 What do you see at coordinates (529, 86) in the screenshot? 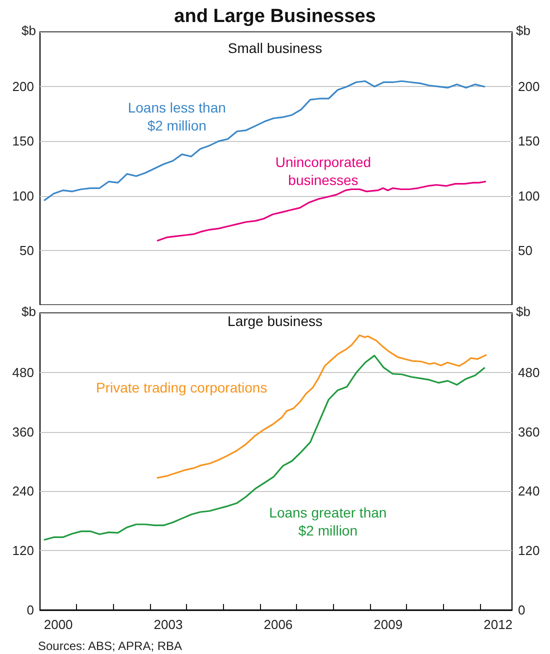
I see `y2-tick-label: 200` at bounding box center [529, 86].